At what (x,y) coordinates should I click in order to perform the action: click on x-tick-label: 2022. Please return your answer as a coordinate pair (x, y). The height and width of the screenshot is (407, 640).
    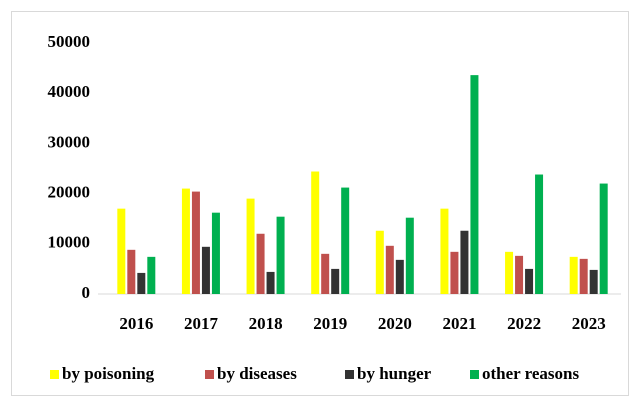
    Looking at the image, I should click on (524, 323).